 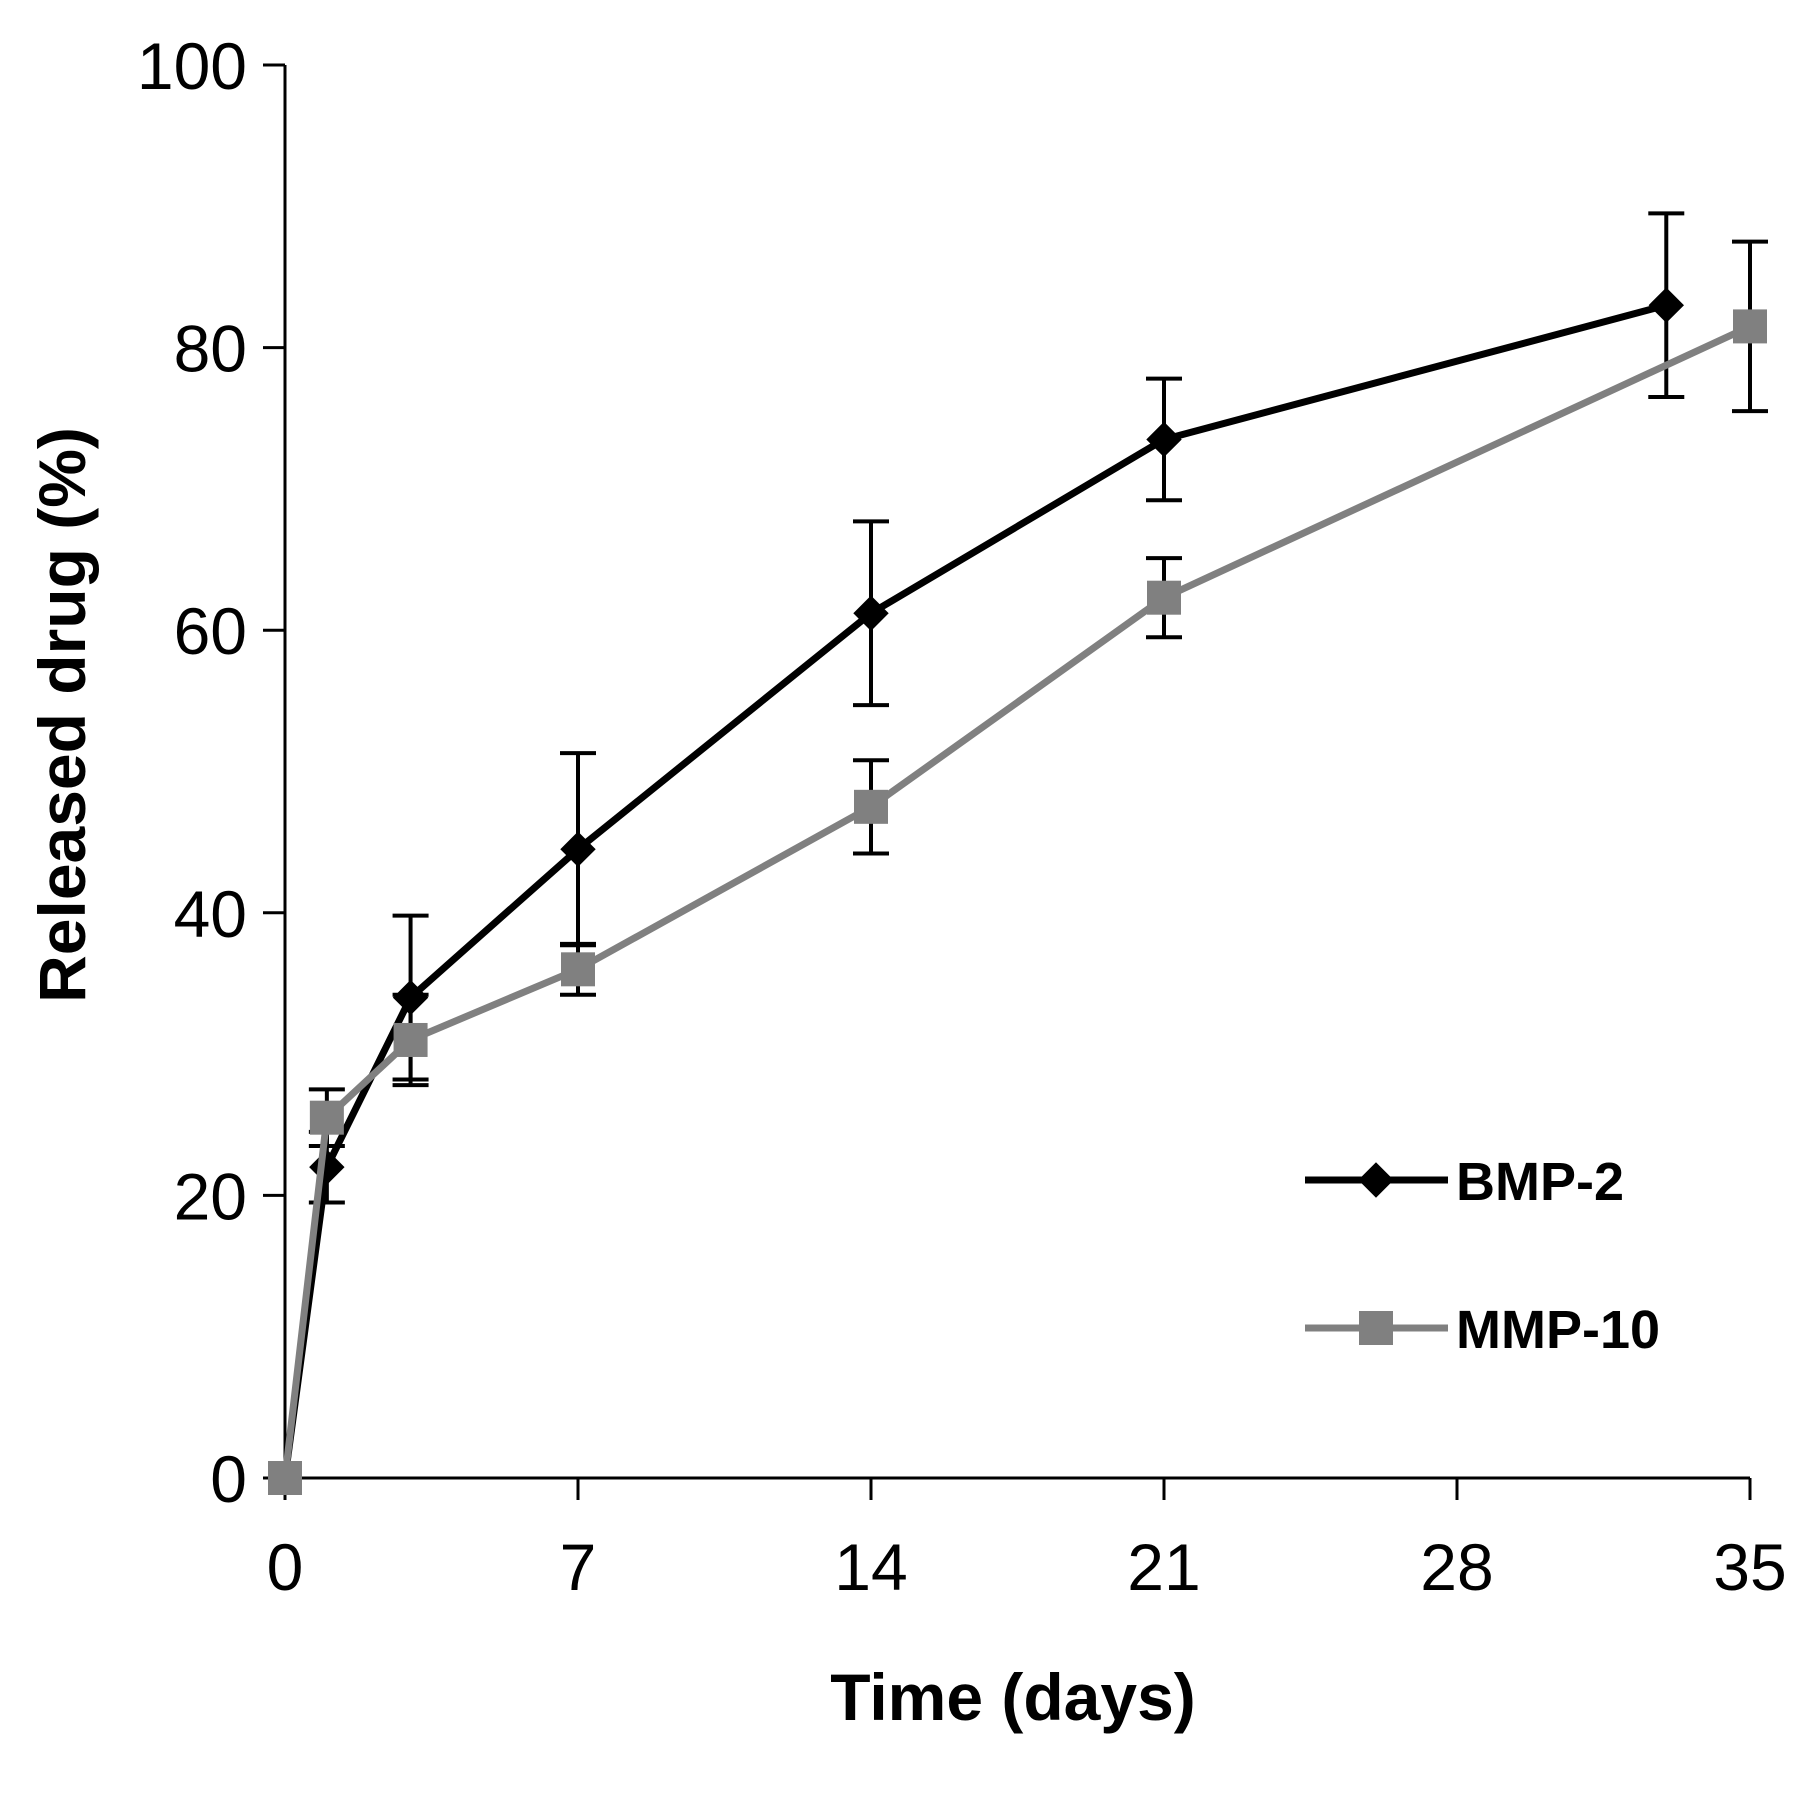 I want to click on legend-item-bmp-2: BMP-2, so click(x=1464, y=1182).